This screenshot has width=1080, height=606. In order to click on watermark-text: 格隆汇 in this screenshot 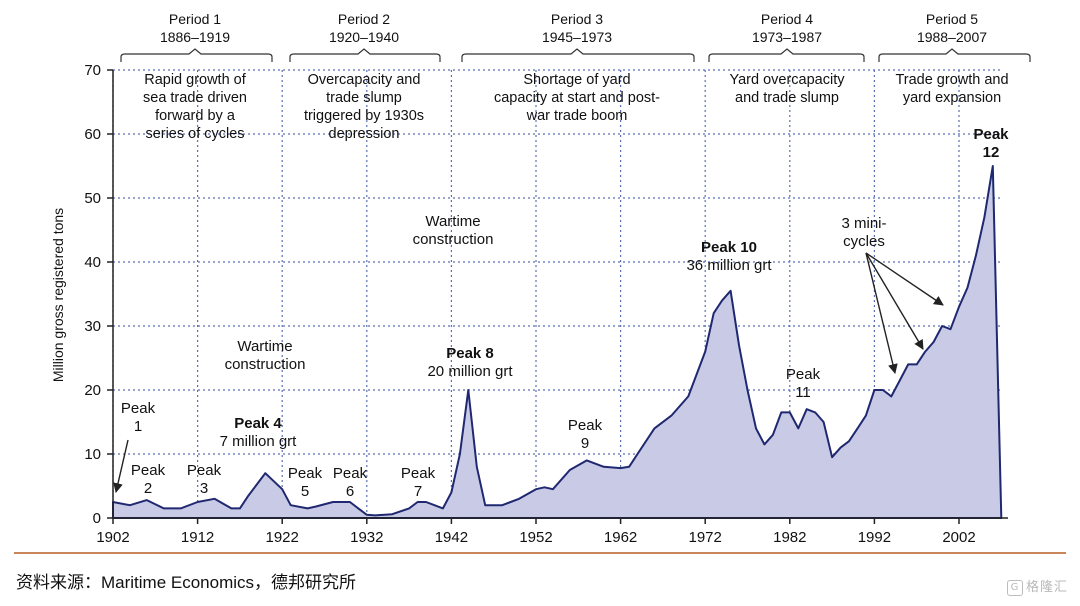, I will do `click(1046, 587)`.